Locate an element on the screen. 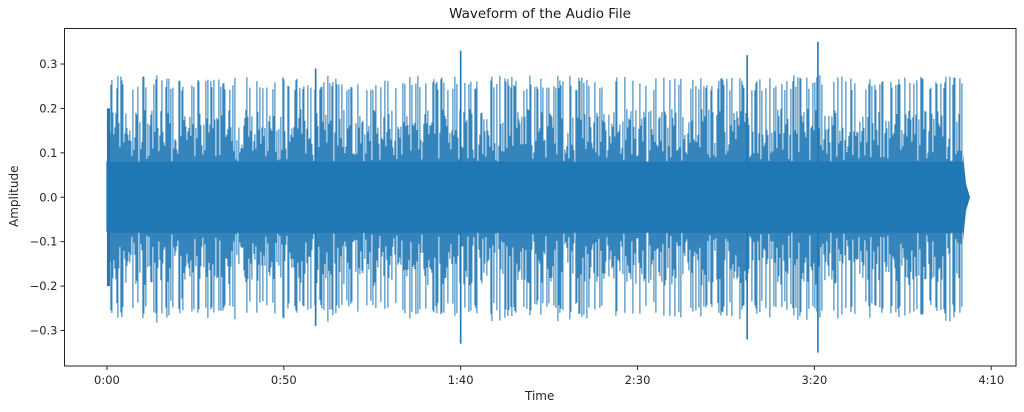  y-tick-label: −0.3 is located at coordinates (44, 330).